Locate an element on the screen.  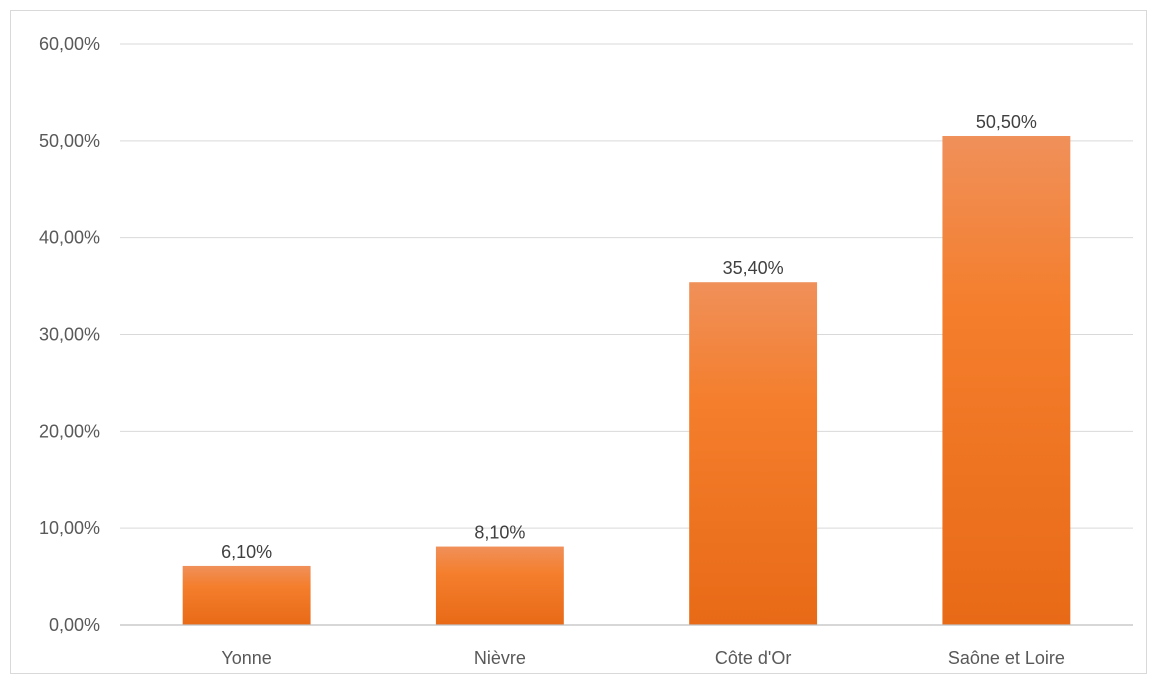
x-tick-label: Yonne is located at coordinates (246, 658).